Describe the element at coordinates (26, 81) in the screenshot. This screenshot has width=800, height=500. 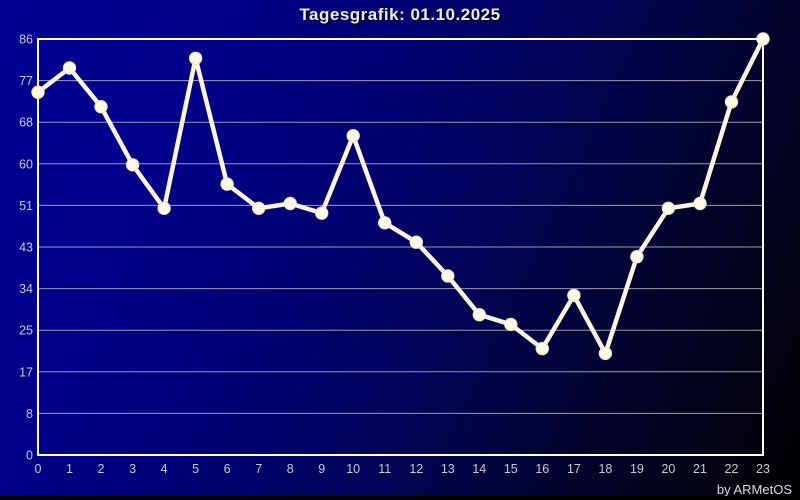
I see `y-tick-label: 77` at that location.